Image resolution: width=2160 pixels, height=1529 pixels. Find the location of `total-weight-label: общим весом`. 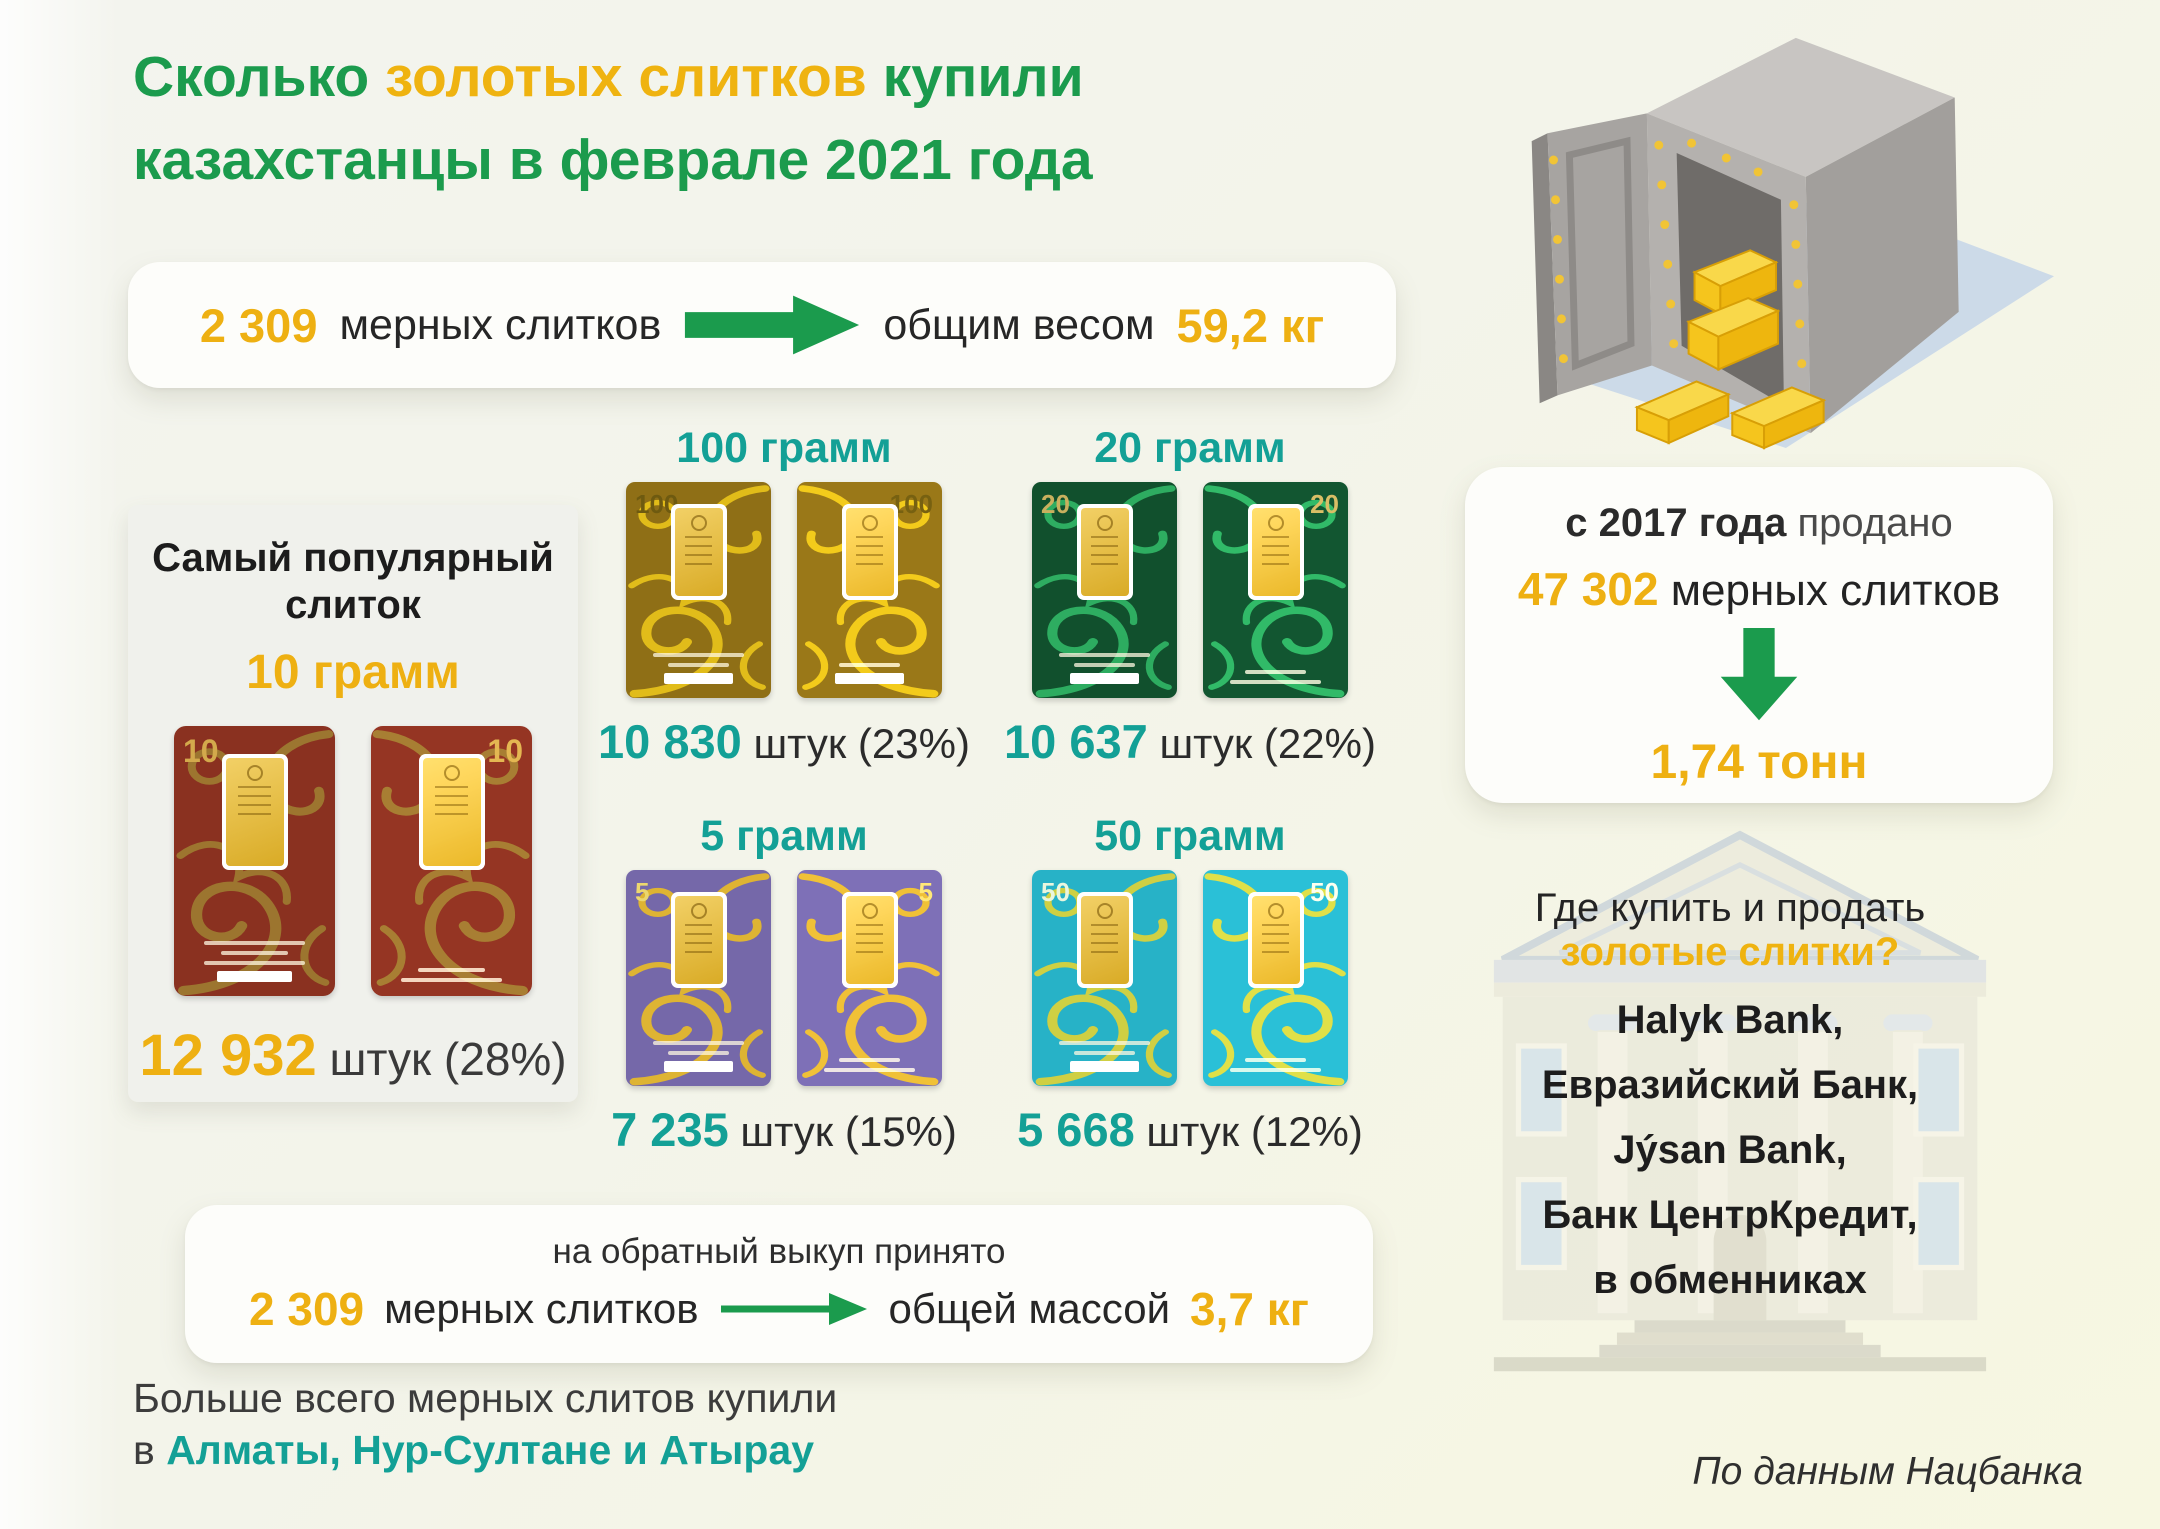

total-weight-label: общим весом is located at coordinates (1019, 324).